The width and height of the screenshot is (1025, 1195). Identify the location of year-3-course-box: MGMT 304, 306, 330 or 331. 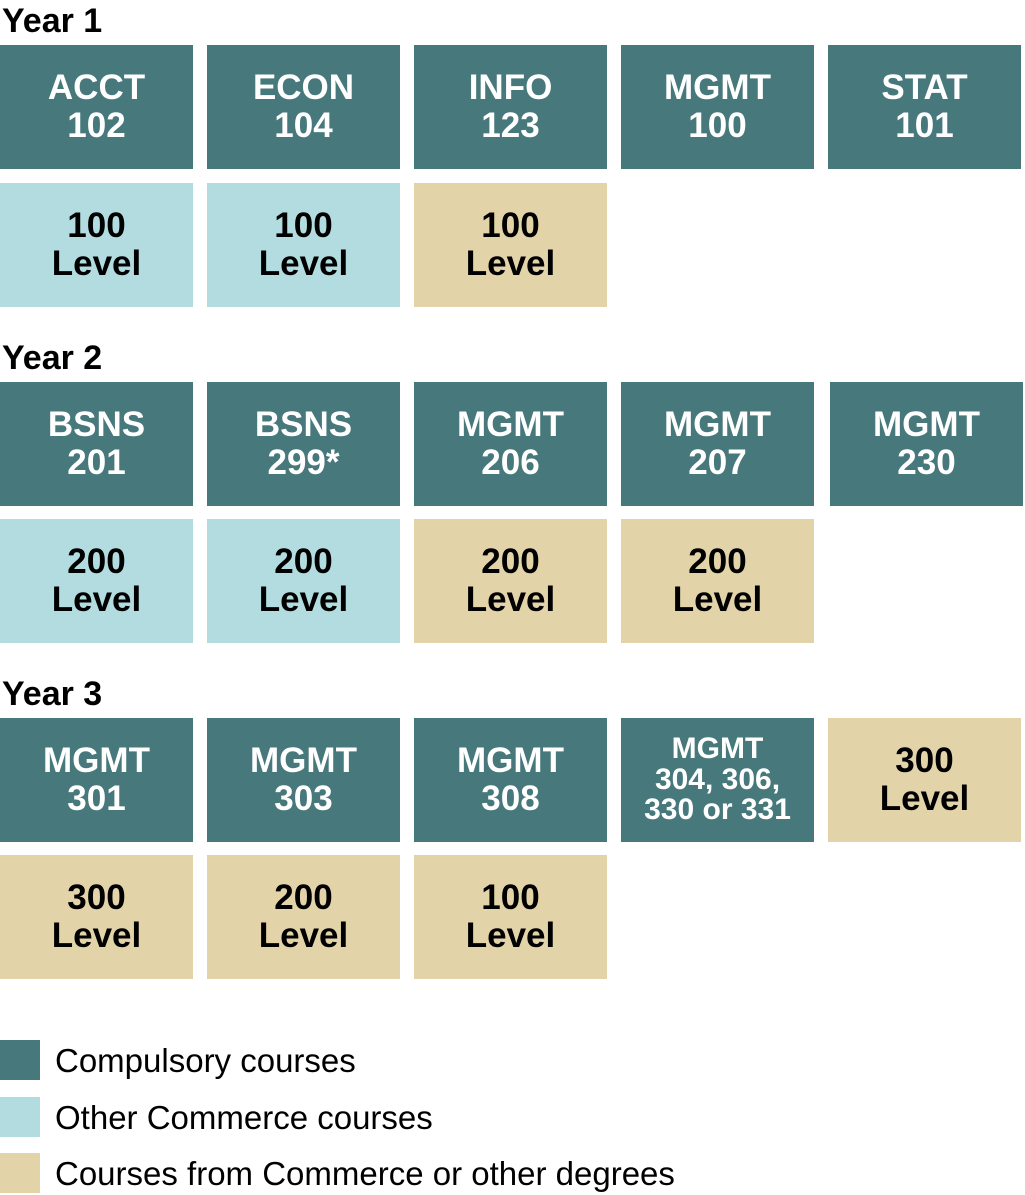
(717, 780).